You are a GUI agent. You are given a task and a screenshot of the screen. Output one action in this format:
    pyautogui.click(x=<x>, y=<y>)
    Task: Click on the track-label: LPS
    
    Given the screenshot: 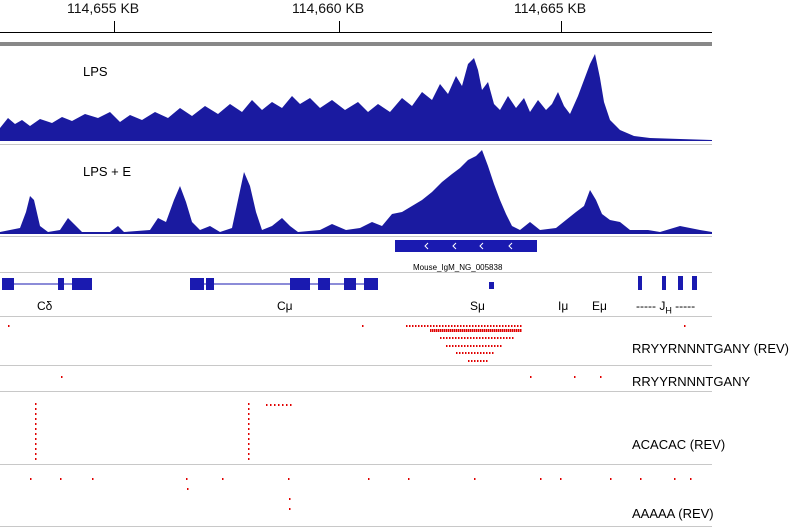 What is the action you would take?
    pyautogui.click(x=95, y=71)
    